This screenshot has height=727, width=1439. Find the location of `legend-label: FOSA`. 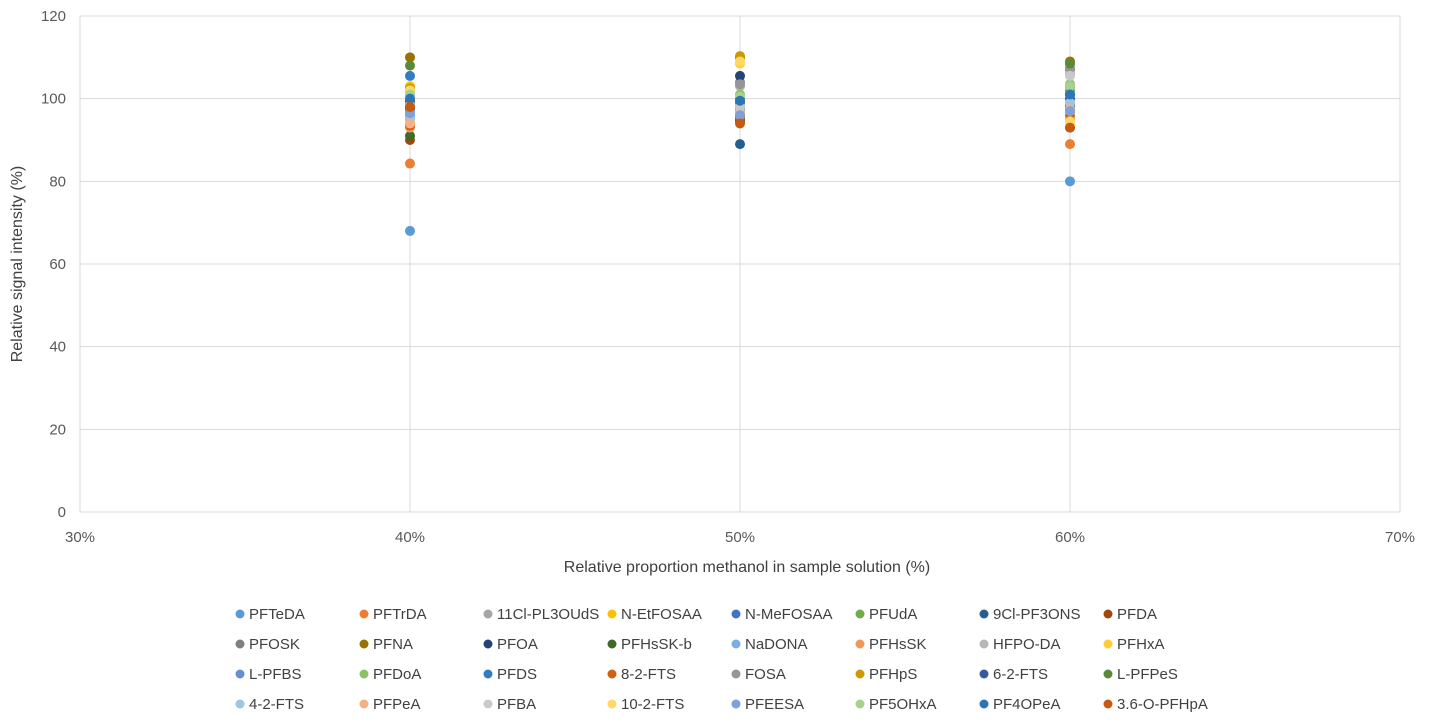

legend-label: FOSA is located at coordinates (765, 674).